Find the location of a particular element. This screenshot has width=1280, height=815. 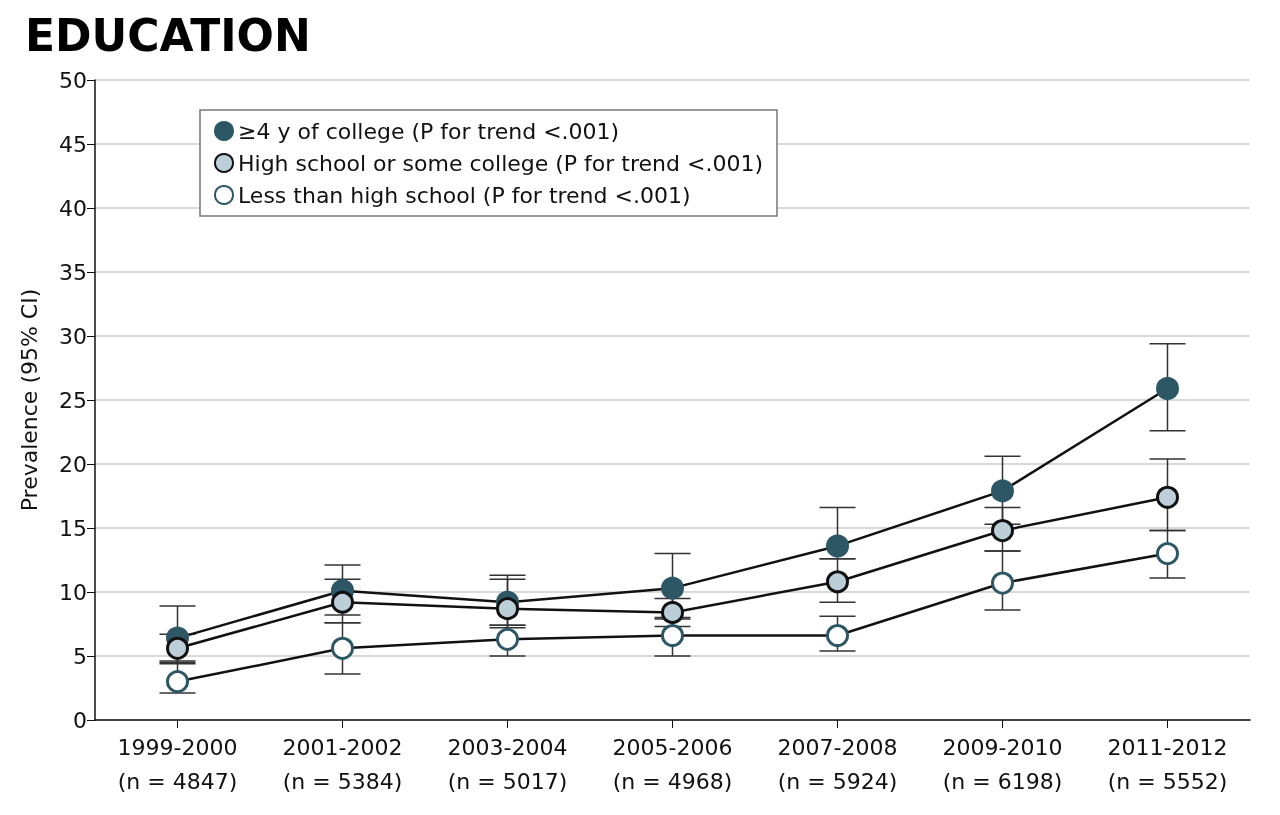

x-tick-label: 2001-2002 (n = 5384) is located at coordinates (342, 764).